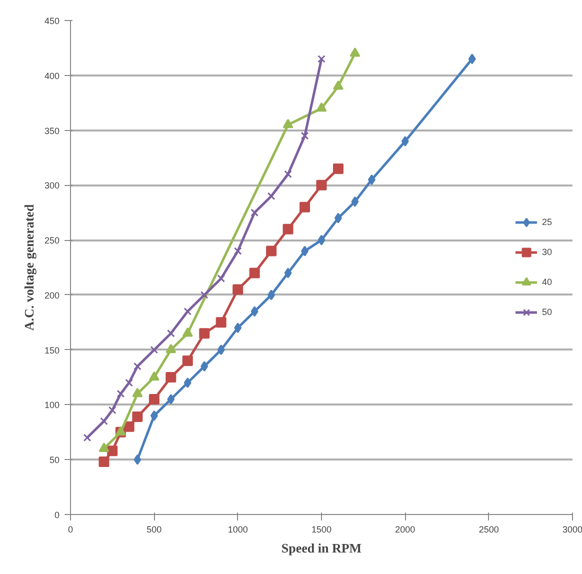 The width and height of the screenshot is (582, 574). I want to click on y-tick-label: 50, so click(54, 460).